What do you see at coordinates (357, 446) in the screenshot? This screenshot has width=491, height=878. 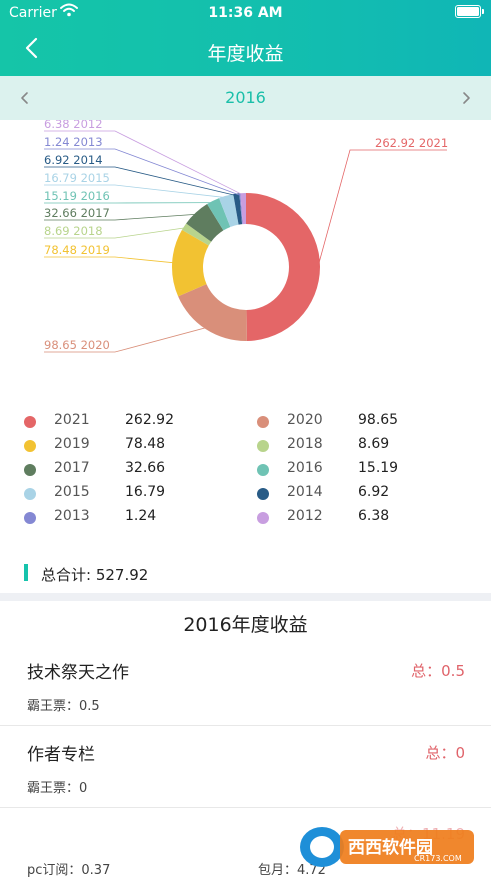 I see `legend-item: 2018 8.69` at bounding box center [357, 446].